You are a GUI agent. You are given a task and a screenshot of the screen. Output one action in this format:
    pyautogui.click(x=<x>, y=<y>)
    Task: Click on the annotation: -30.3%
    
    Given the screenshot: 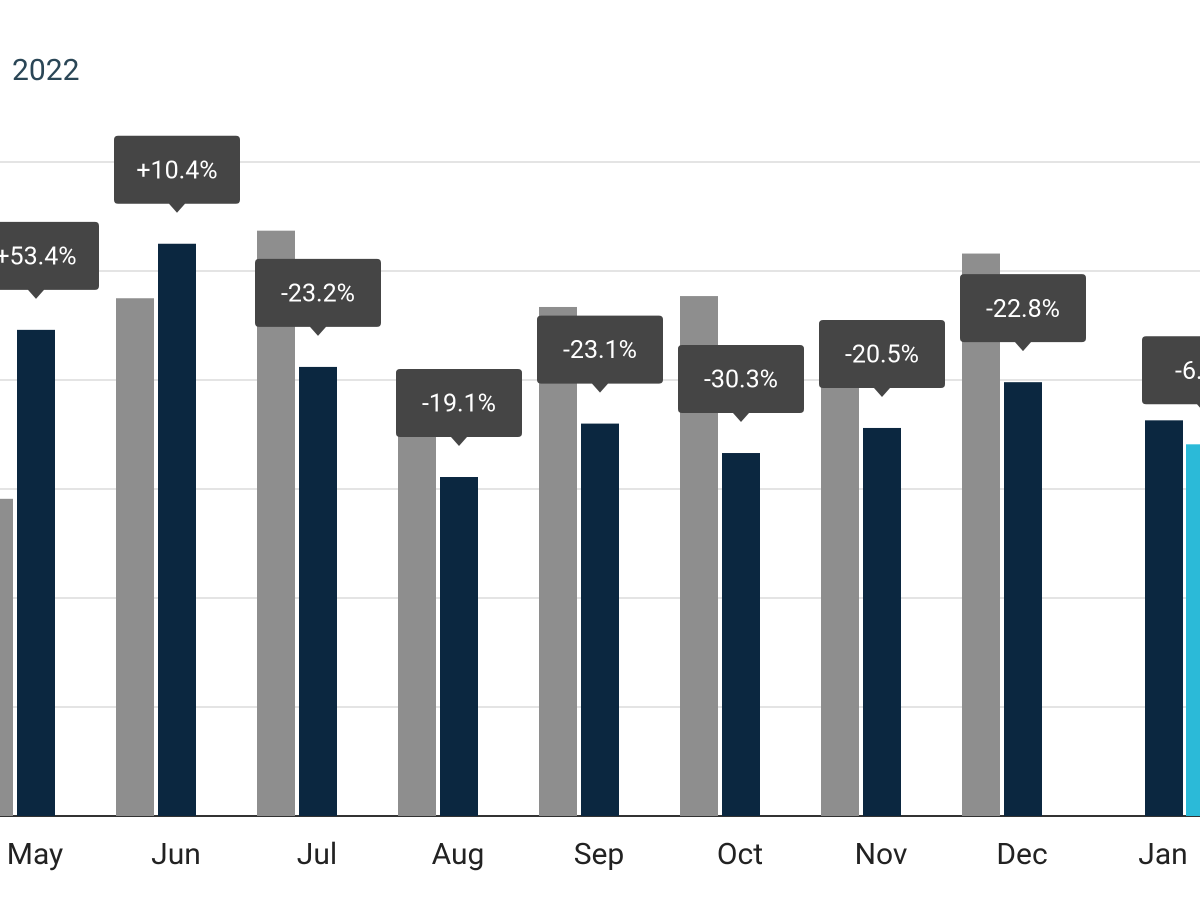 What is the action you would take?
    pyautogui.click(x=741, y=384)
    